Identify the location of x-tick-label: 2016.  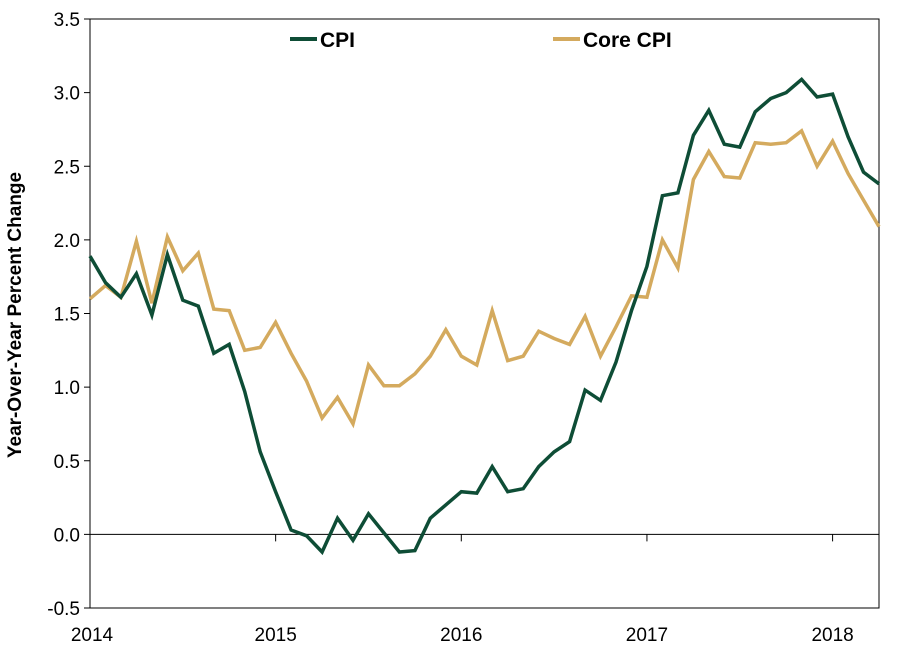
(461, 635).